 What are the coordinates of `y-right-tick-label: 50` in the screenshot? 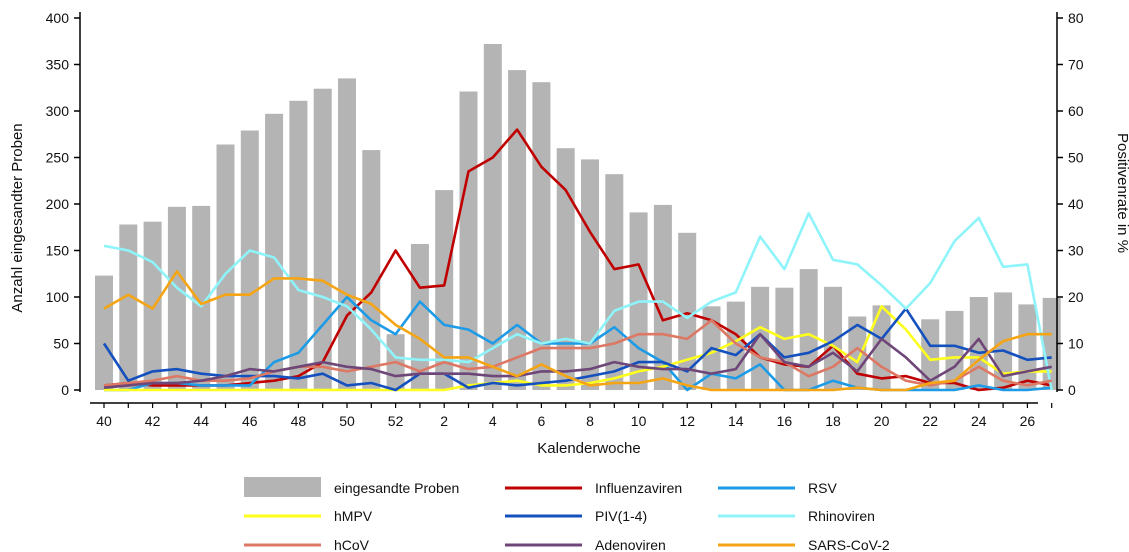 It's located at (1076, 158).